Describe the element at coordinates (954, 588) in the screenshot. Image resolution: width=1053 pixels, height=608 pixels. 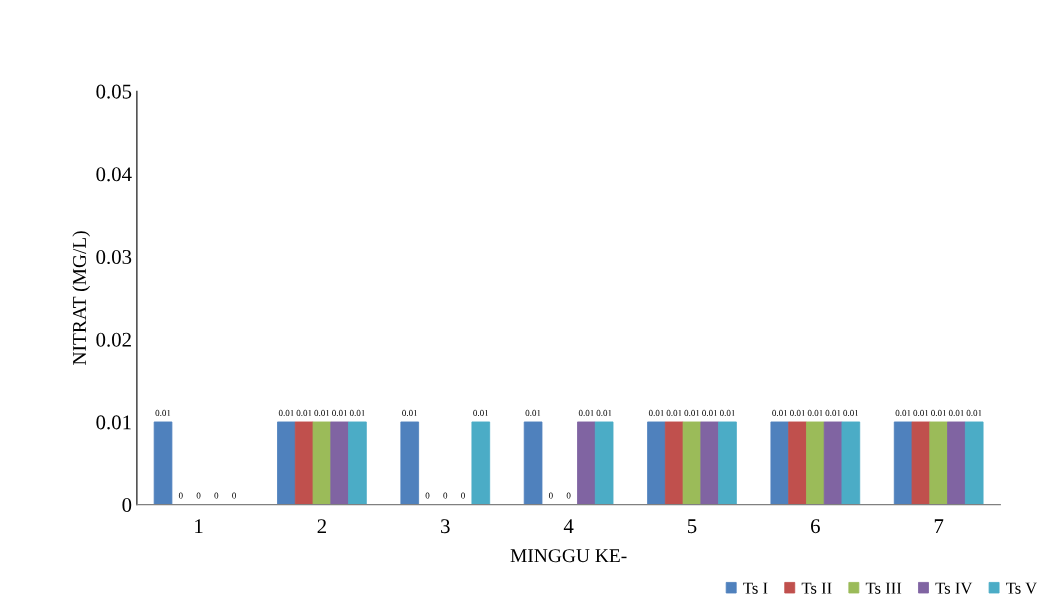
I see `legend-label: Ts IV` at that location.